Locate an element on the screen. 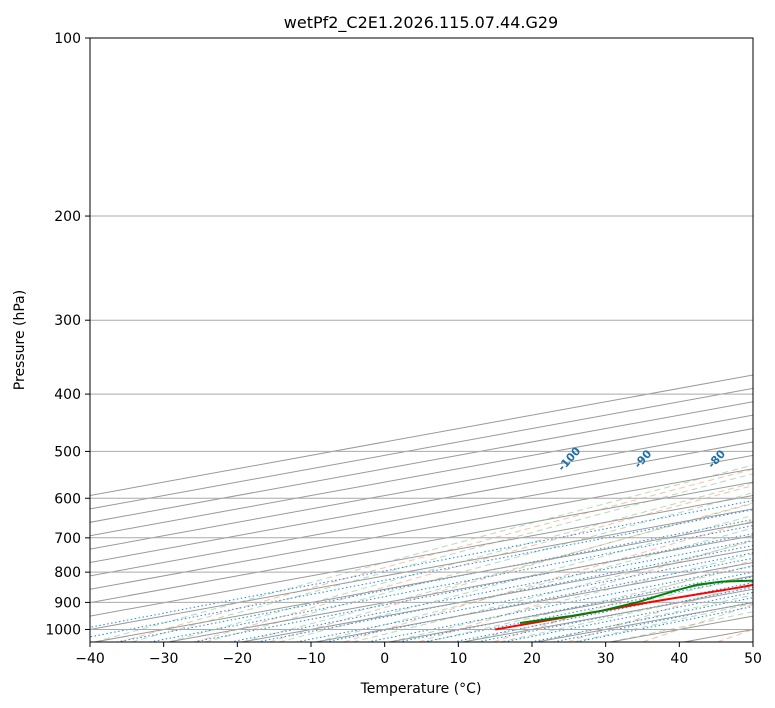 Image resolution: width=775 pixels, height=708 pixels. chart-title: wetPf2_C2E1.2026.115.07.44.G29 is located at coordinates (421, 23).